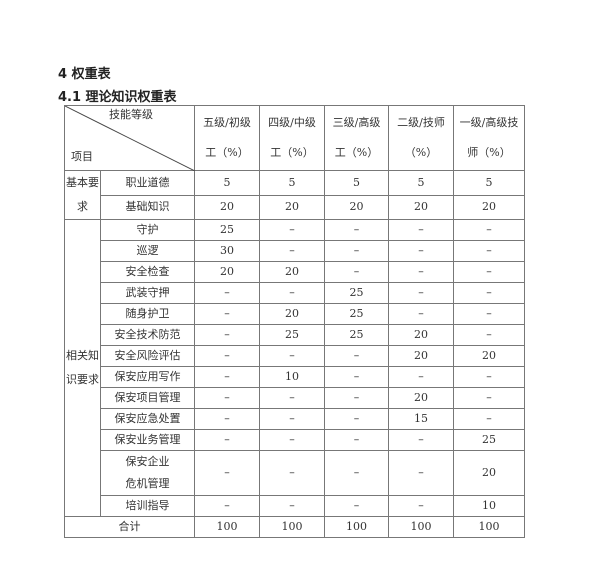  What do you see at coordinates (147, 230) in the screenshot?
I see `item-label: 守护` at bounding box center [147, 230].